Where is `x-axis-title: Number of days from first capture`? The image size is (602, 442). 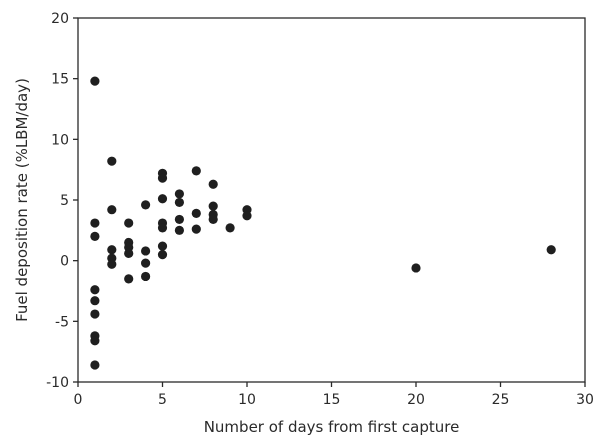 x-axis-title: Number of days from first capture is located at coordinates (332, 427).